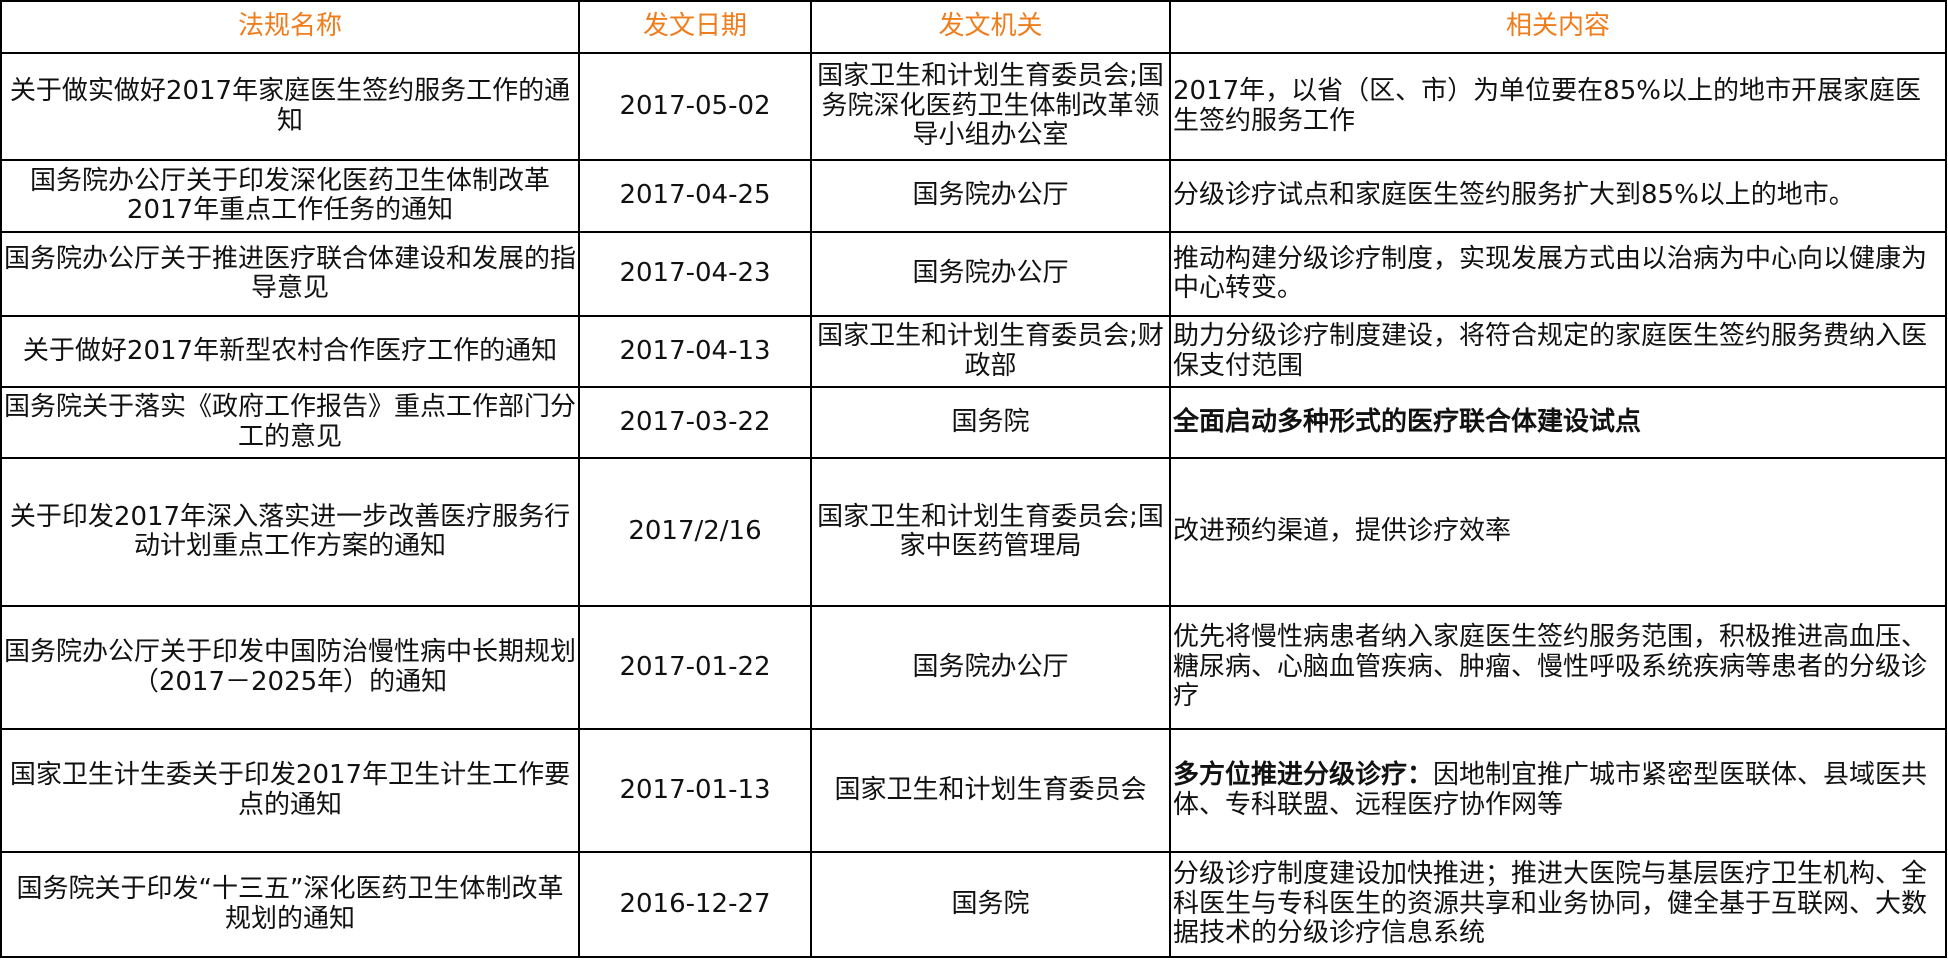 This screenshot has width=1948, height=975. Describe the element at coordinates (290, 790) in the screenshot. I see `name-cell: 国家卫生计生委关于印发2017年卫生计生工作要点的通知` at that location.